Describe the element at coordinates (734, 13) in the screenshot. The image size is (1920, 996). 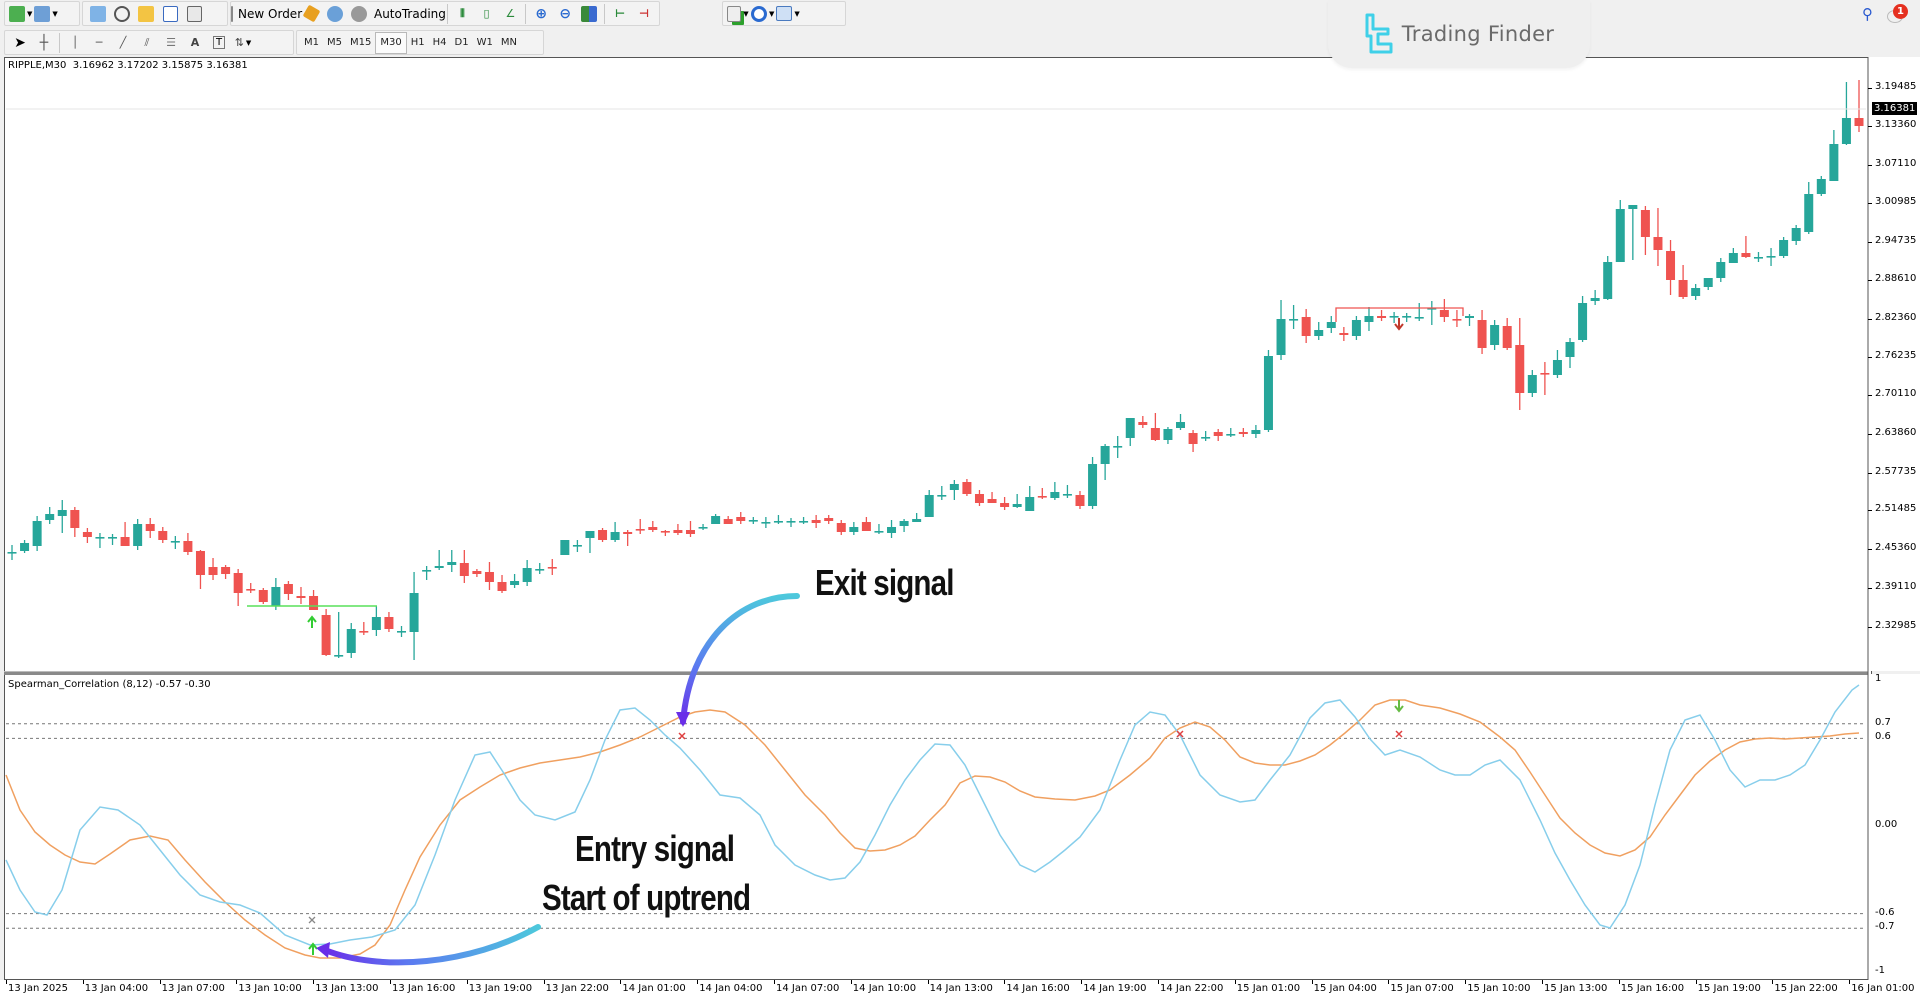
I see `indicators-icon` at that location.